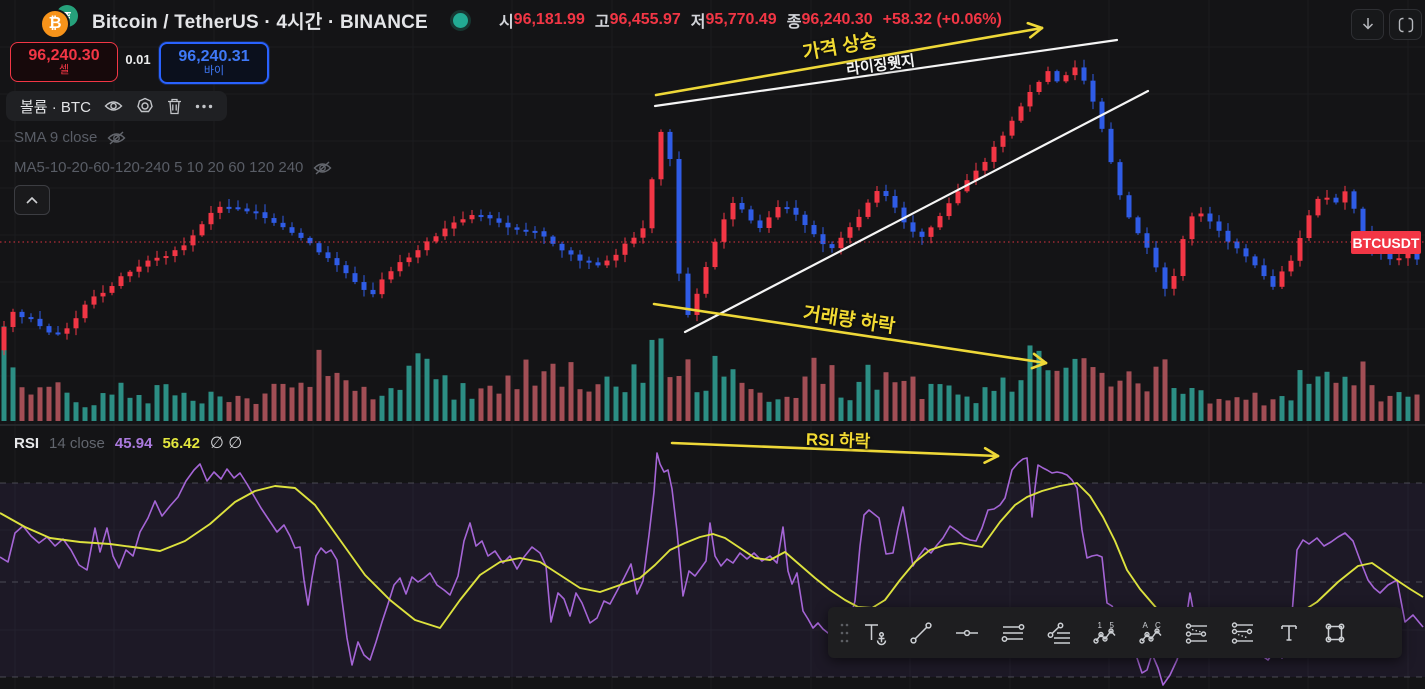 Image resolution: width=1425 pixels, height=689 pixels. I want to click on volume-legend: 볼륨 · BTC, so click(116, 106).